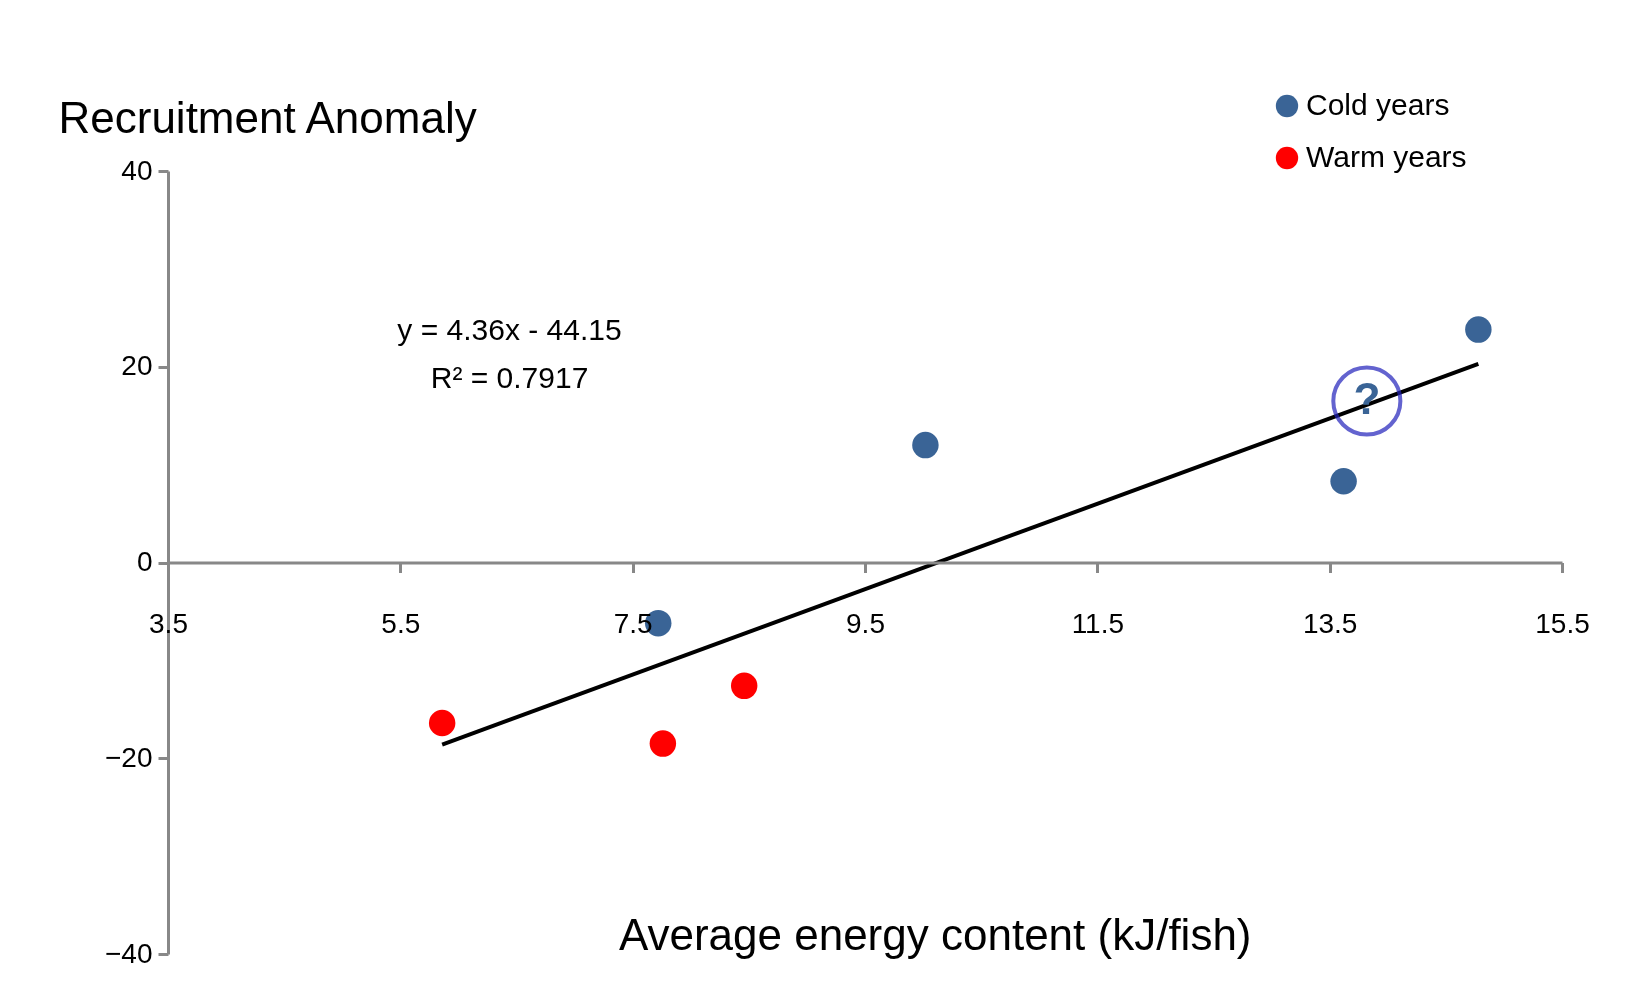 The width and height of the screenshot is (1625, 1003). Describe the element at coordinates (137, 366) in the screenshot. I see `y-tick-label: 20` at that location.